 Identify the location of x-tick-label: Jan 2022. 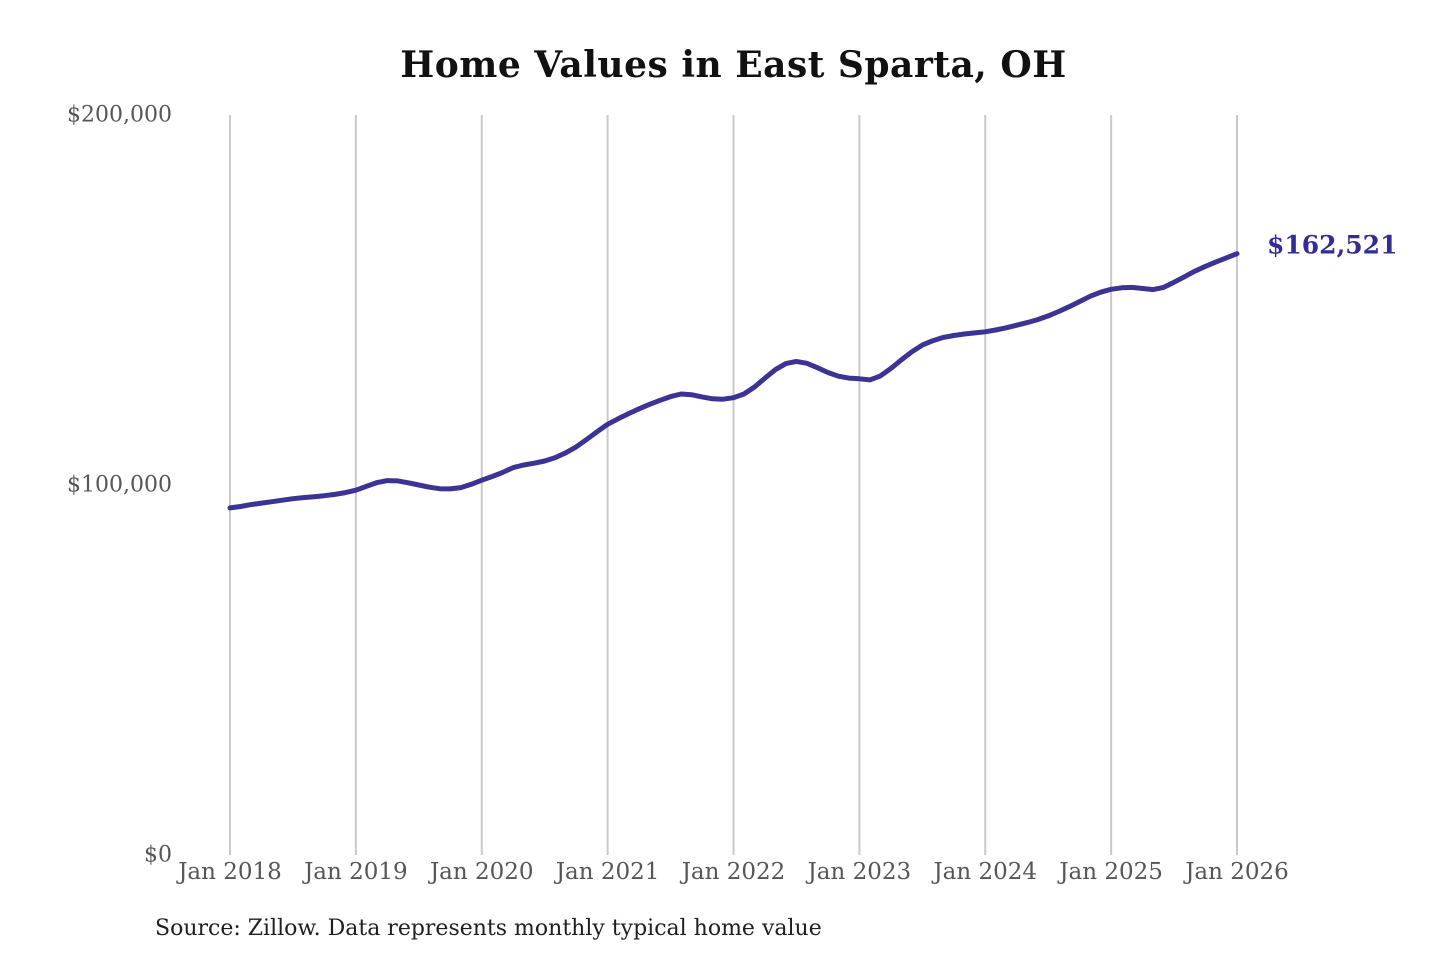
(733, 872).